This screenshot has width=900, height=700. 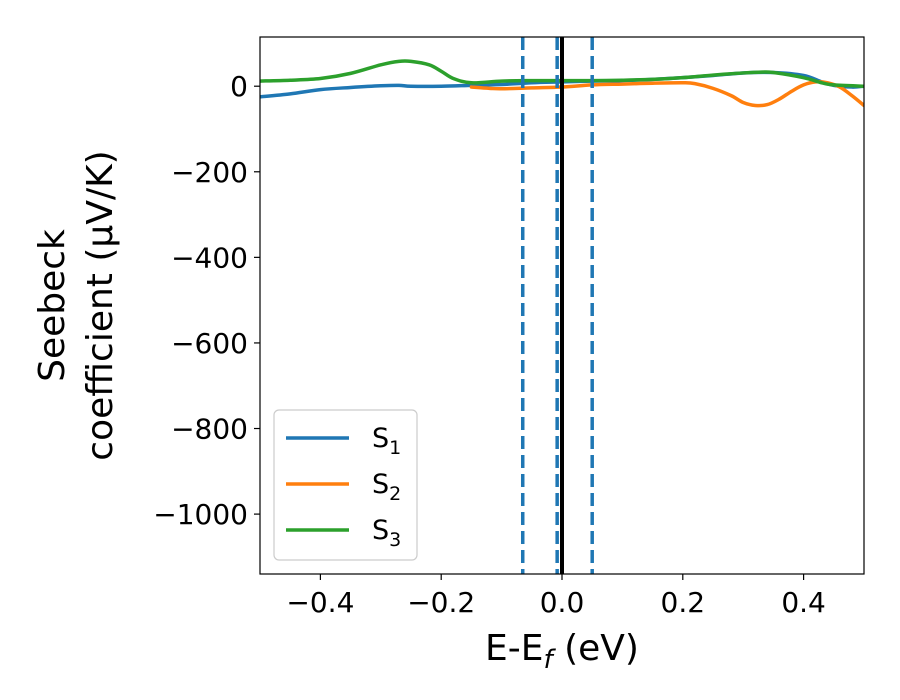 What do you see at coordinates (239, 86) in the screenshot?
I see `y-tick-label: 0` at bounding box center [239, 86].